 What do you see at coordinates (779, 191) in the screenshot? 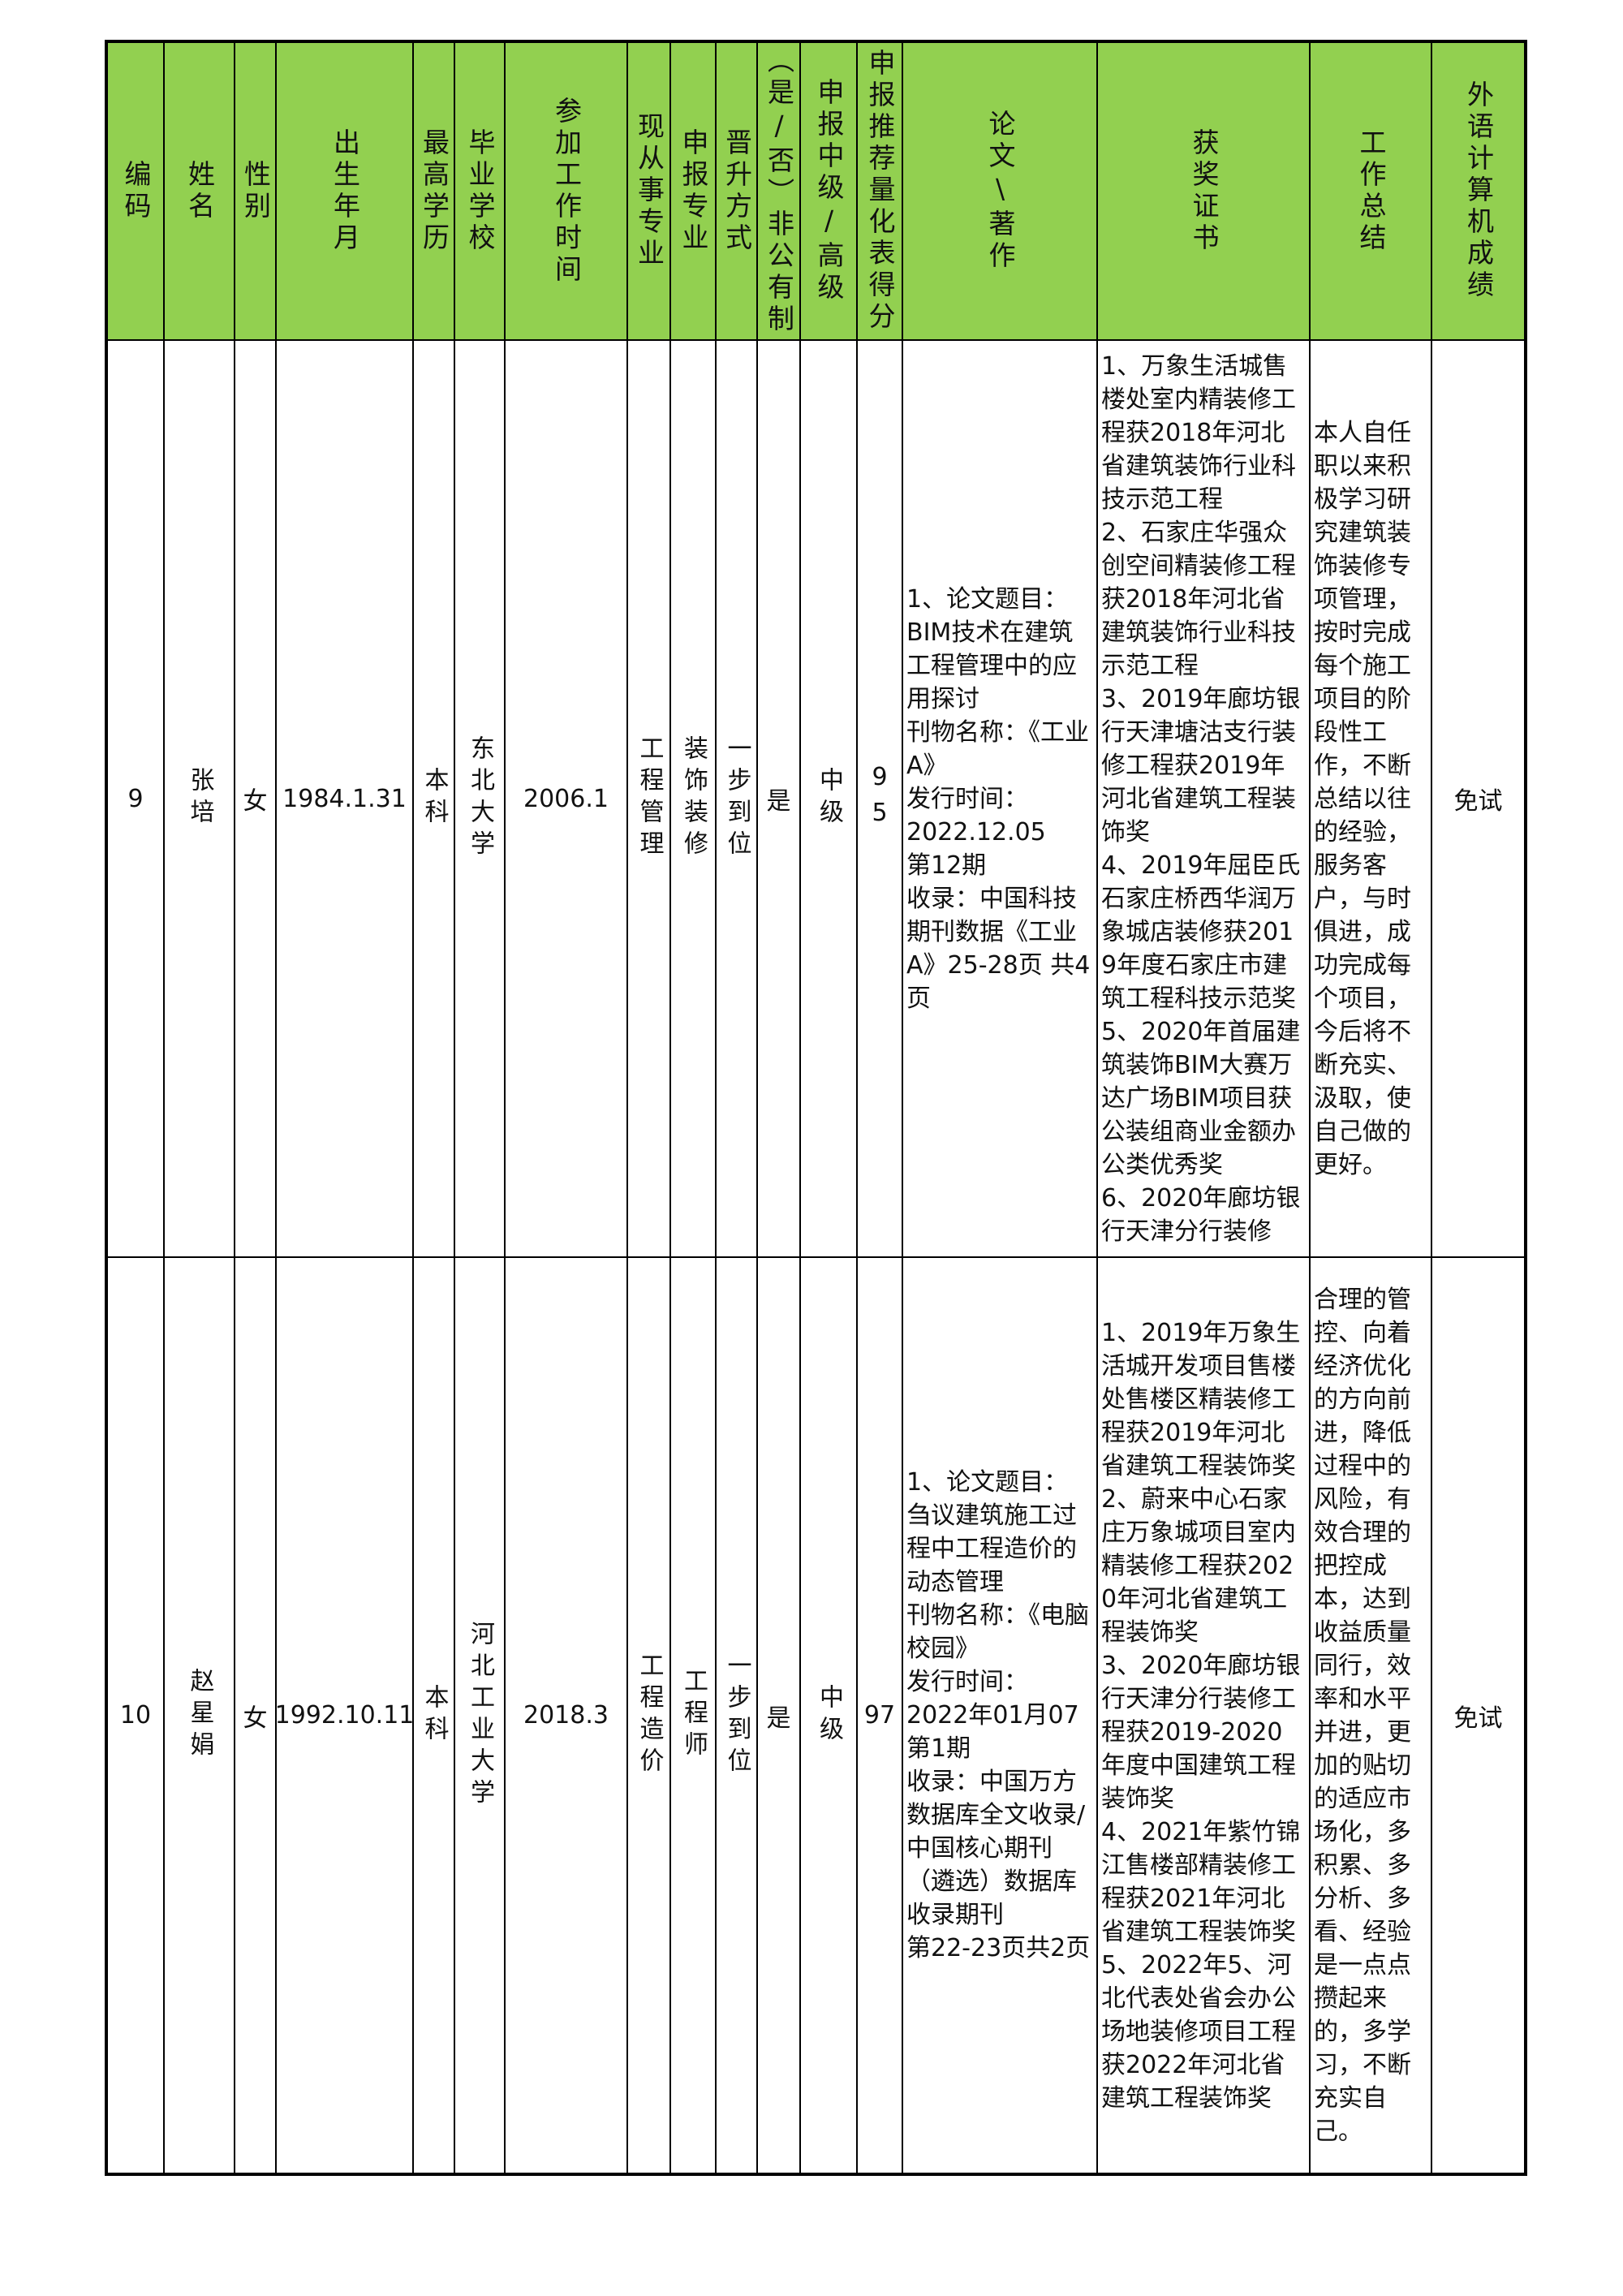
I see `header-label: （是/否）非公有制` at bounding box center [779, 191].